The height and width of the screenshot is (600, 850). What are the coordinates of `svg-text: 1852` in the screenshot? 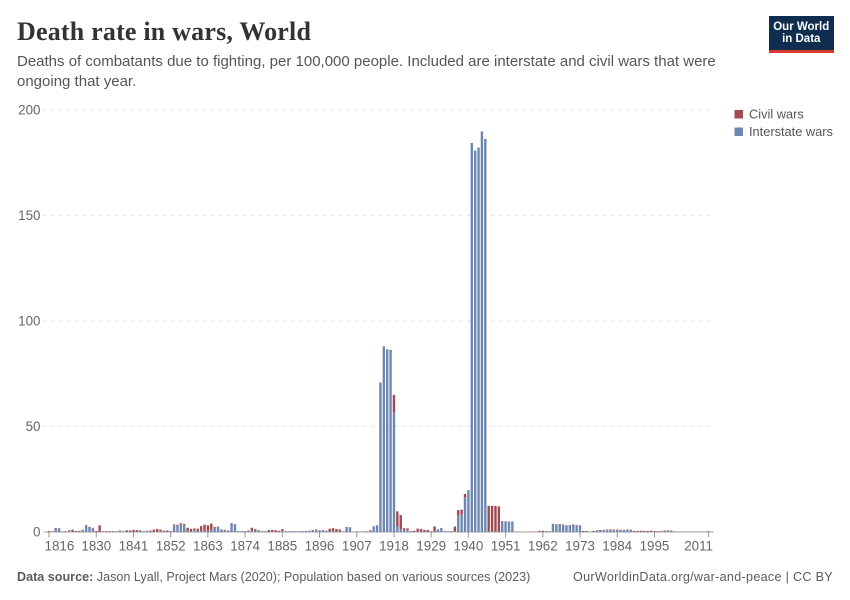 It's located at (171, 546).